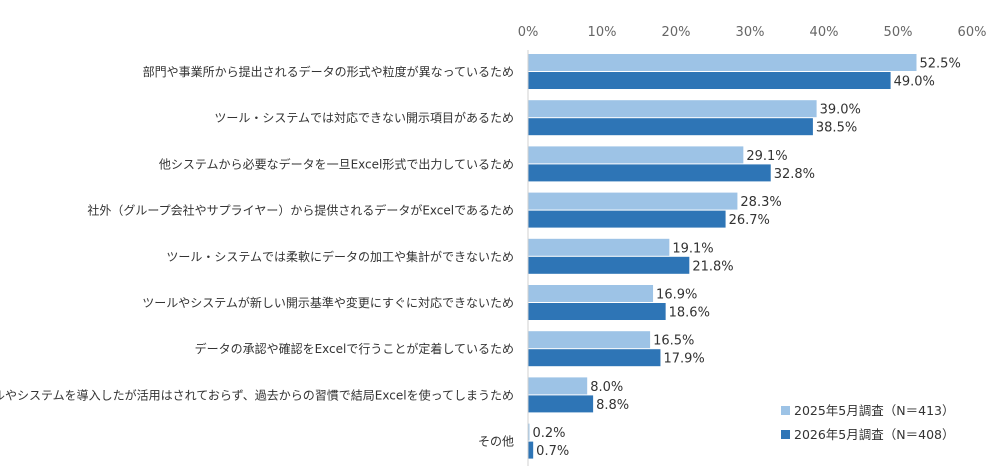  Describe the element at coordinates (300, 210) in the screenshot. I see `category-label: 社外（グループ会社やサプライヤー）から提供されるデータがExcelであるため` at that location.